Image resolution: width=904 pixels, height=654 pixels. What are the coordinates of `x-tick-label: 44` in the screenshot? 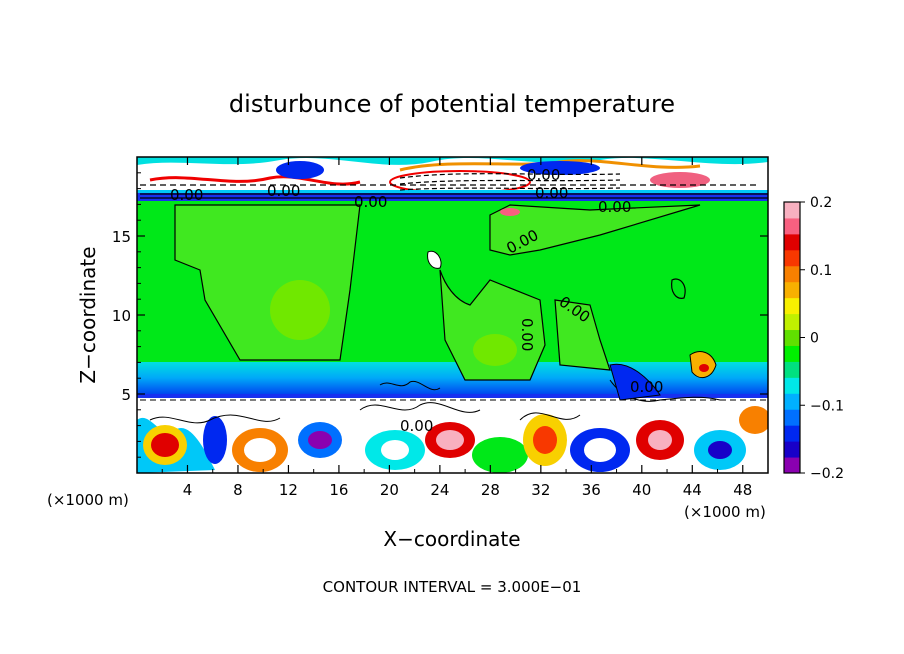 It's located at (692, 490).